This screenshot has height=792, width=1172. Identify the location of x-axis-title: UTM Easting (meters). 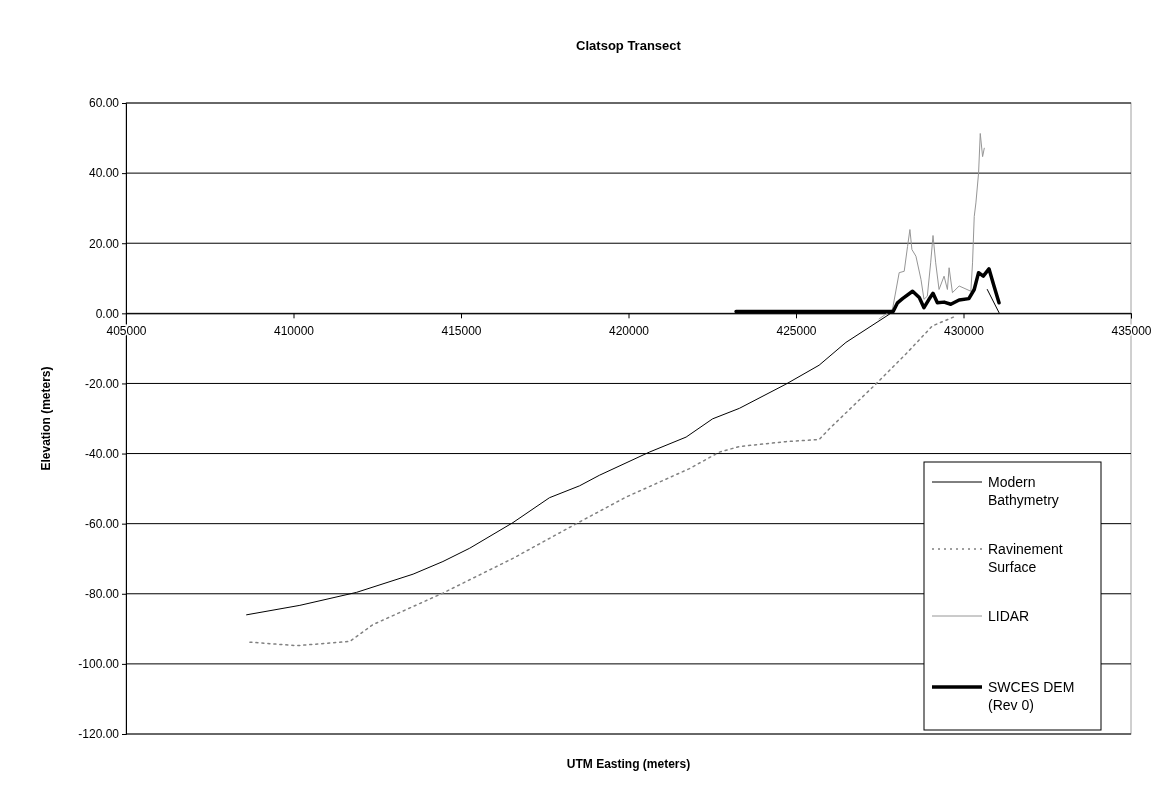
(628, 764).